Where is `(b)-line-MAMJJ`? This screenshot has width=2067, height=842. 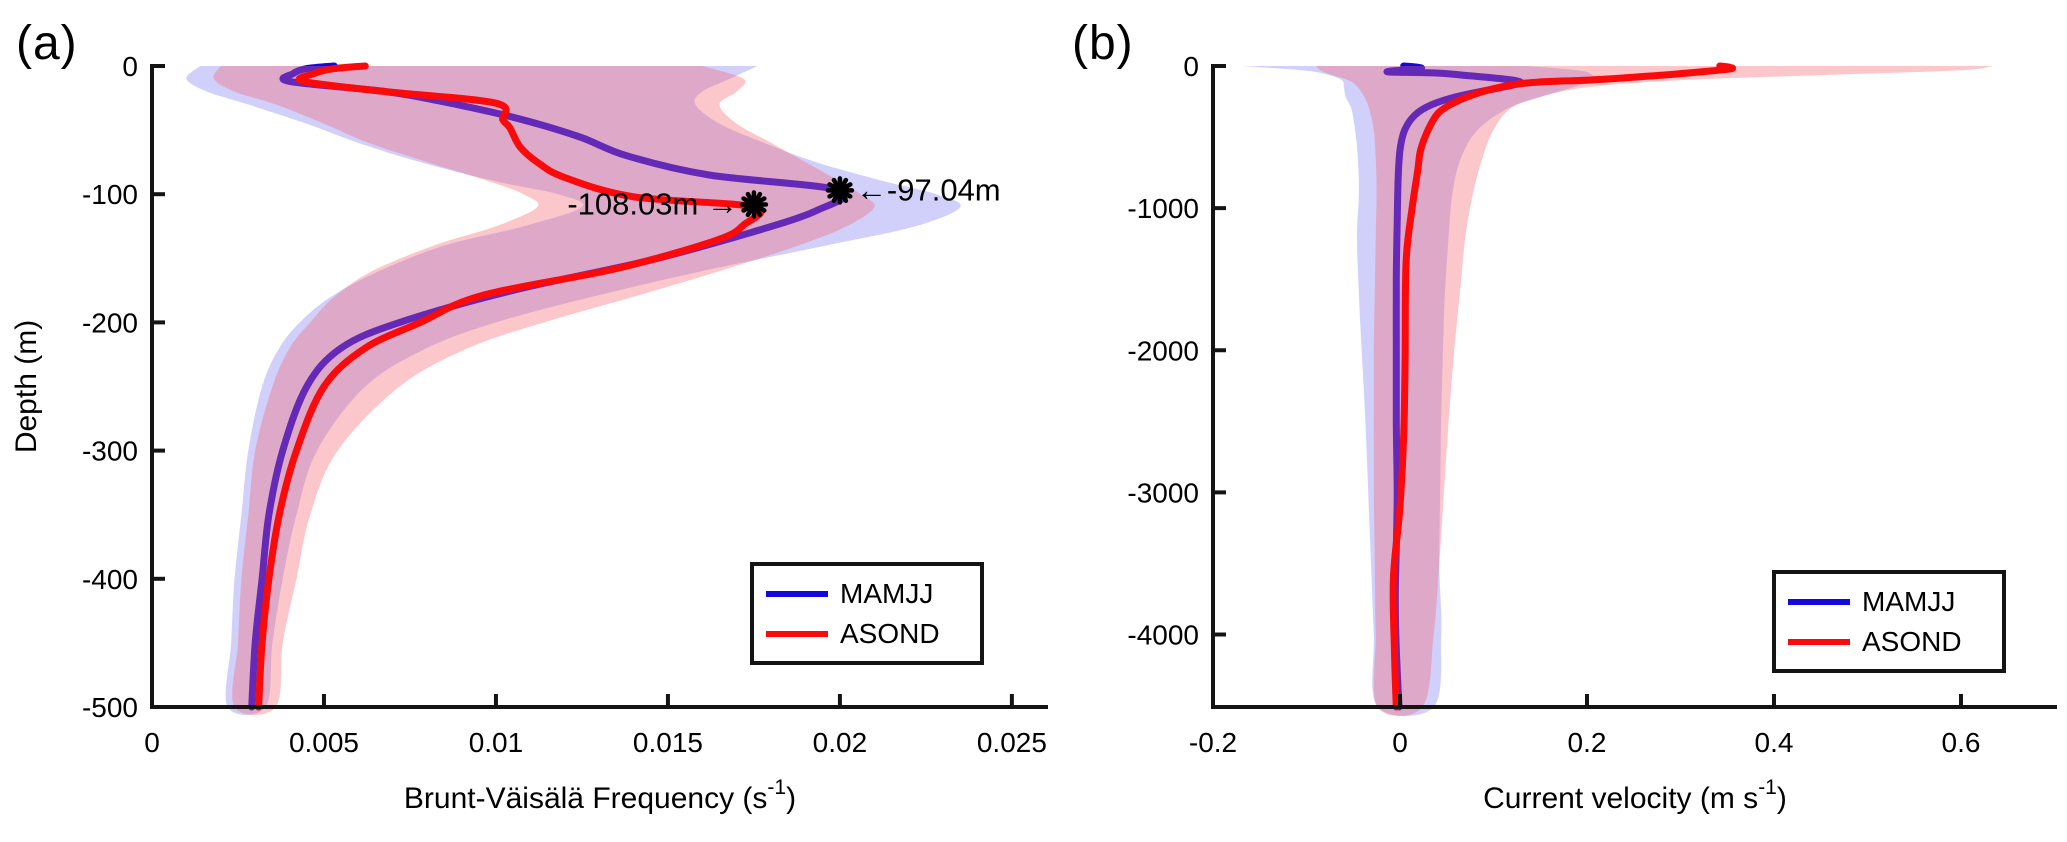 (b)-line-MAMJJ is located at coordinates (1454, 386).